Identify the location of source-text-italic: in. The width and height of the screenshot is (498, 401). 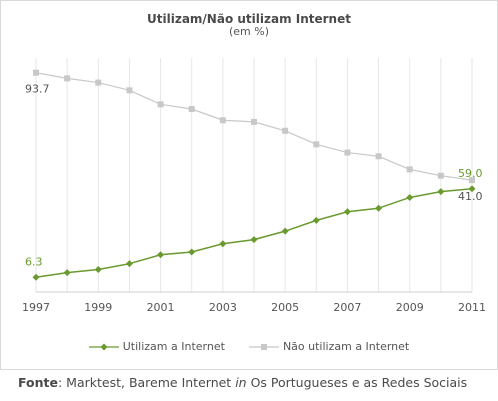
(241, 382).